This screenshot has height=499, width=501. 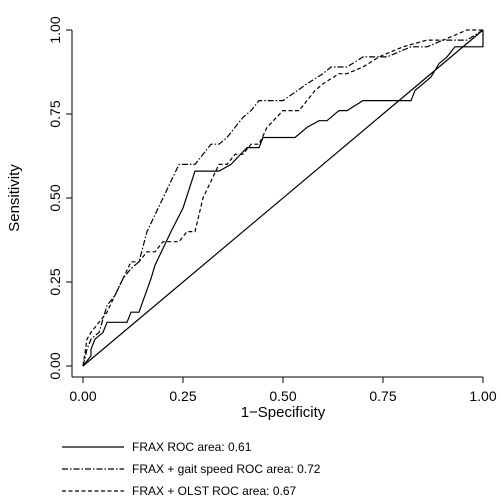 What do you see at coordinates (55, 197) in the screenshot?
I see `y-tick-label: 0.50` at bounding box center [55, 197].